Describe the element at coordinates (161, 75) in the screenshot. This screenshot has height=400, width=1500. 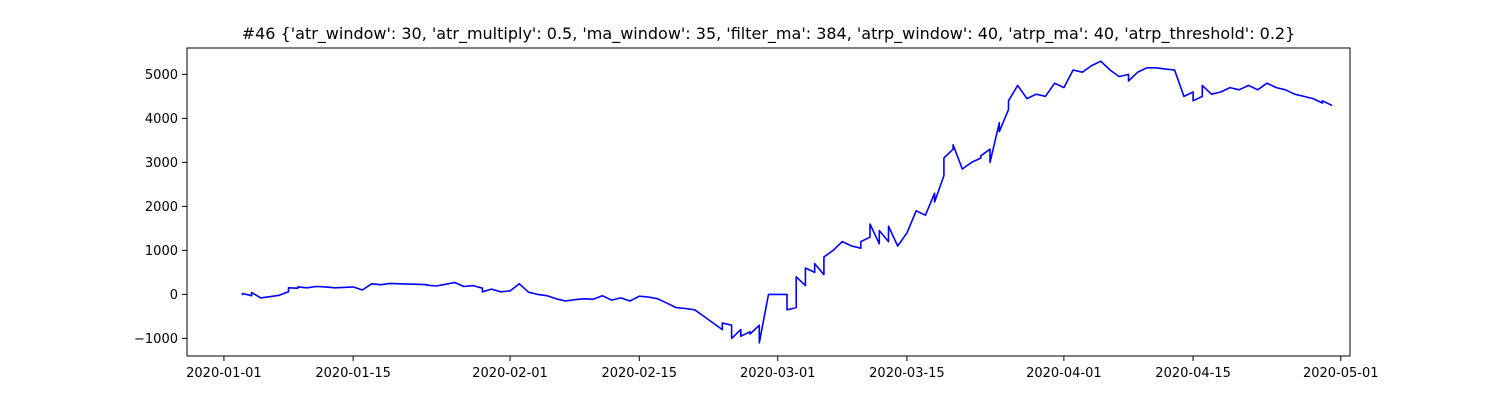
I see `y-tick-label: 5000` at that location.